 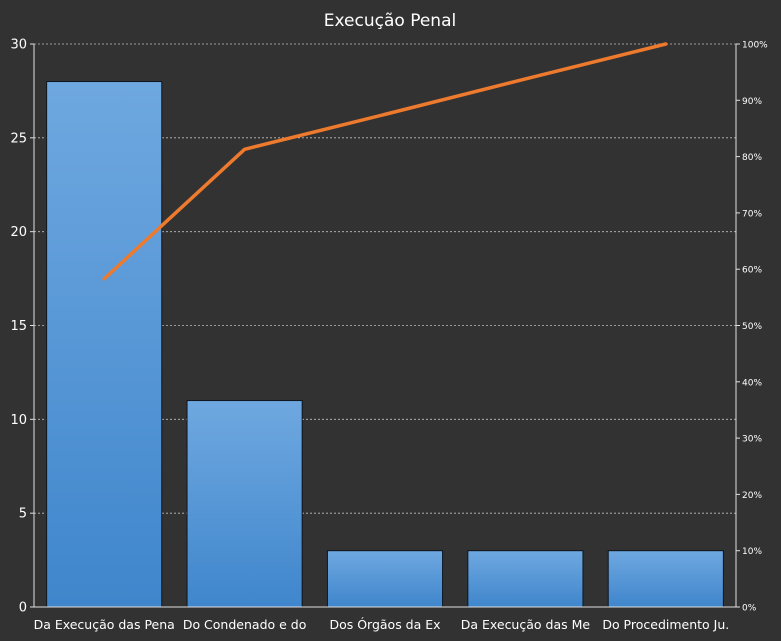 I want to click on y2-tick-label: 30%, so click(x=752, y=440).